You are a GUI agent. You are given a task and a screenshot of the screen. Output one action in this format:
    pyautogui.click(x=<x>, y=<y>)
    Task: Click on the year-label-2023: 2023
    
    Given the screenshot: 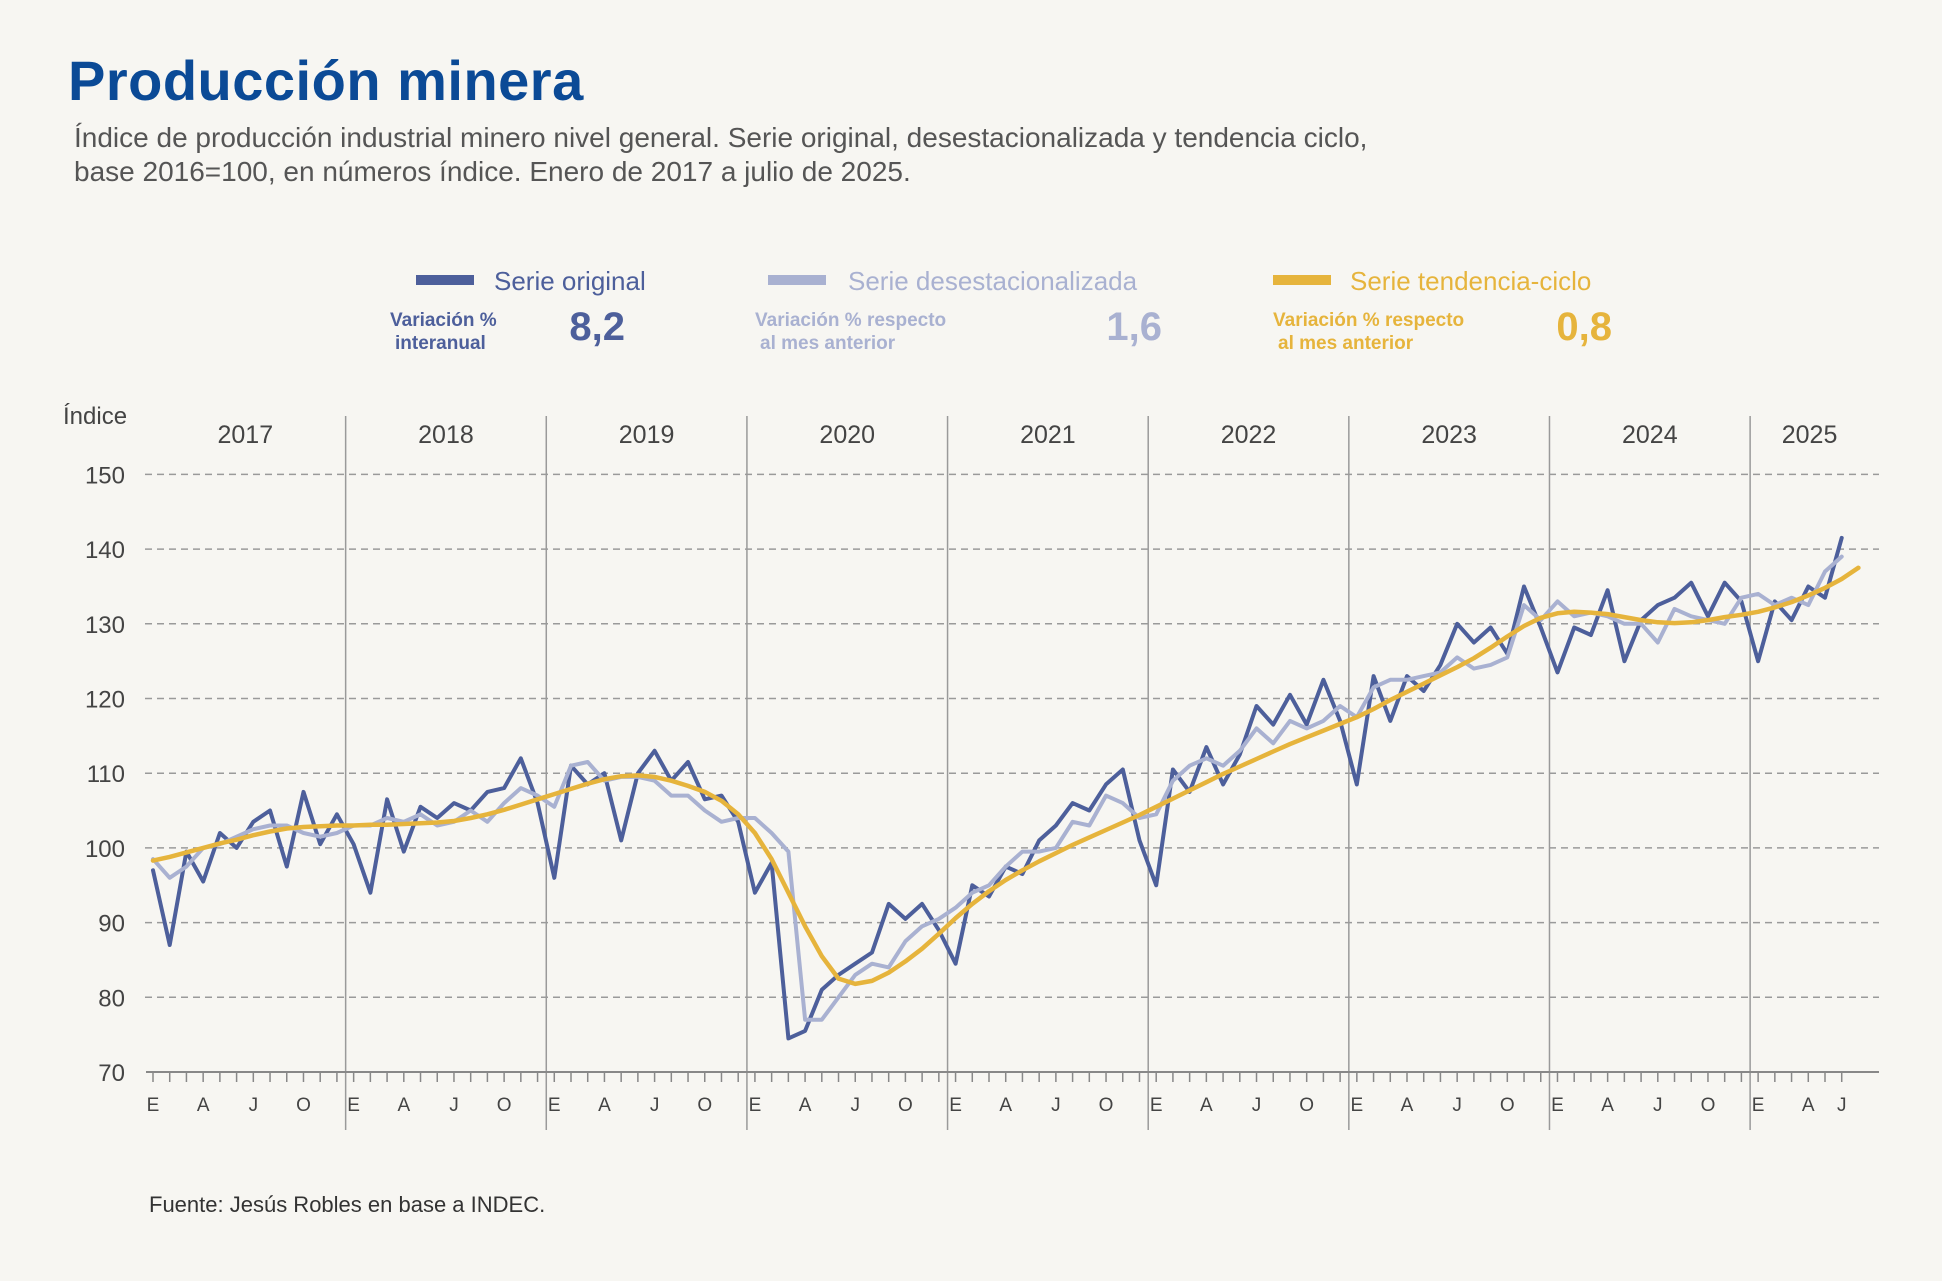 What is the action you would take?
    pyautogui.click(x=1449, y=435)
    